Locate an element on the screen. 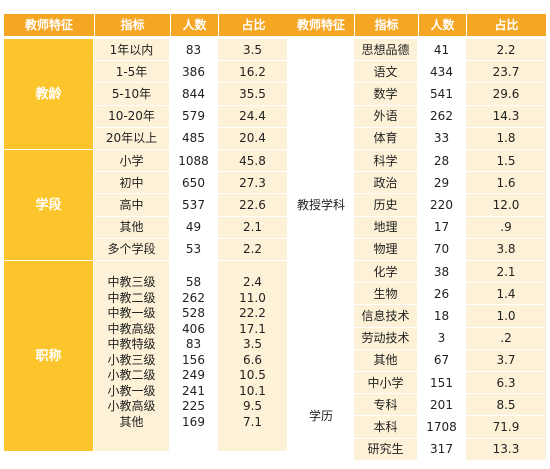 The image size is (550, 469). pct-cell: 23.7 is located at coordinates (506, 72).